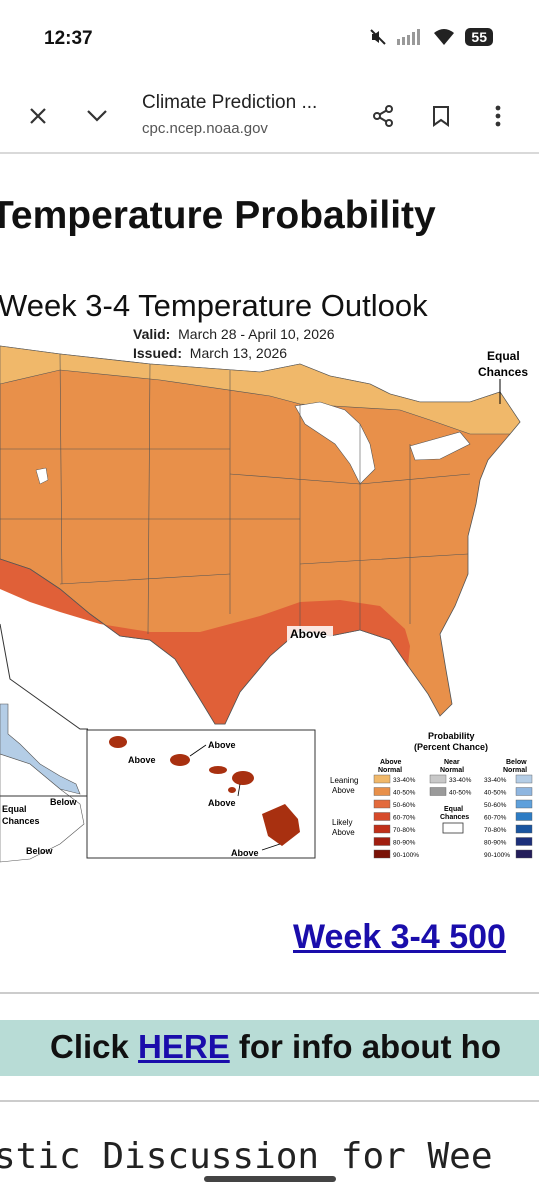 The image size is (539, 1200). I want to click on bookmark-icon, so click(441, 116).